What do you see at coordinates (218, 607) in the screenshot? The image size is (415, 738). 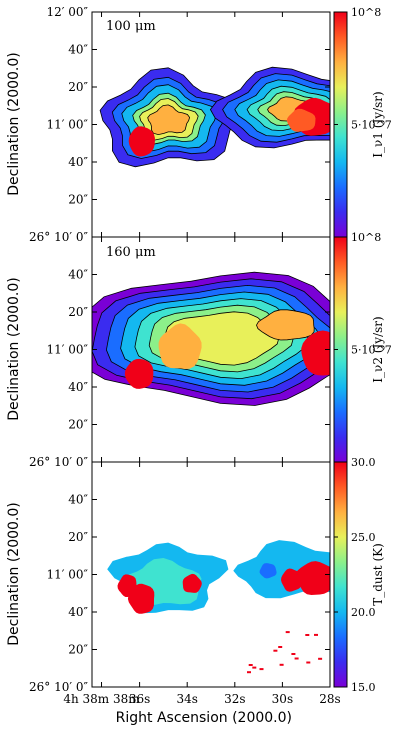 I see `temperature-map` at bounding box center [218, 607].